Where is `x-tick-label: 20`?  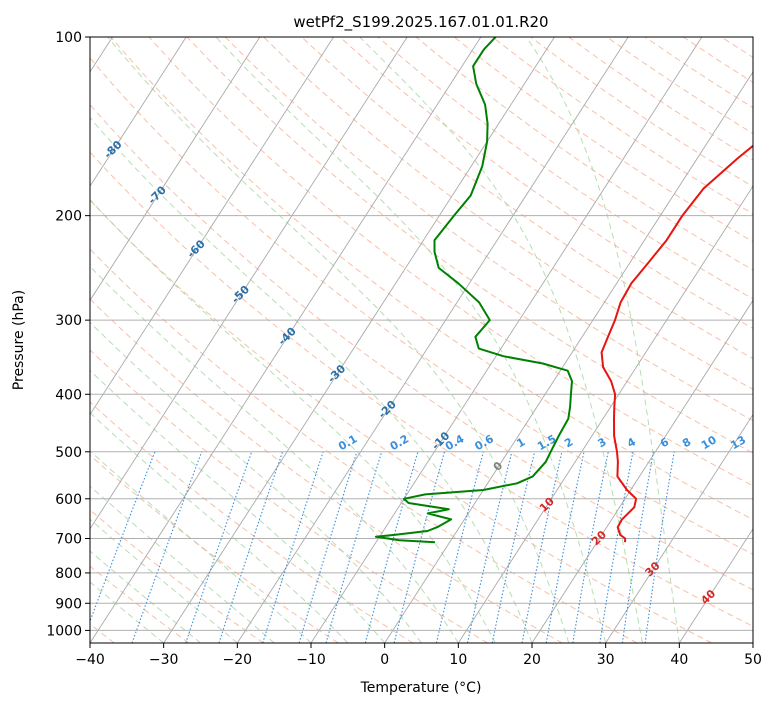 x-tick-label: 20 is located at coordinates (532, 660).